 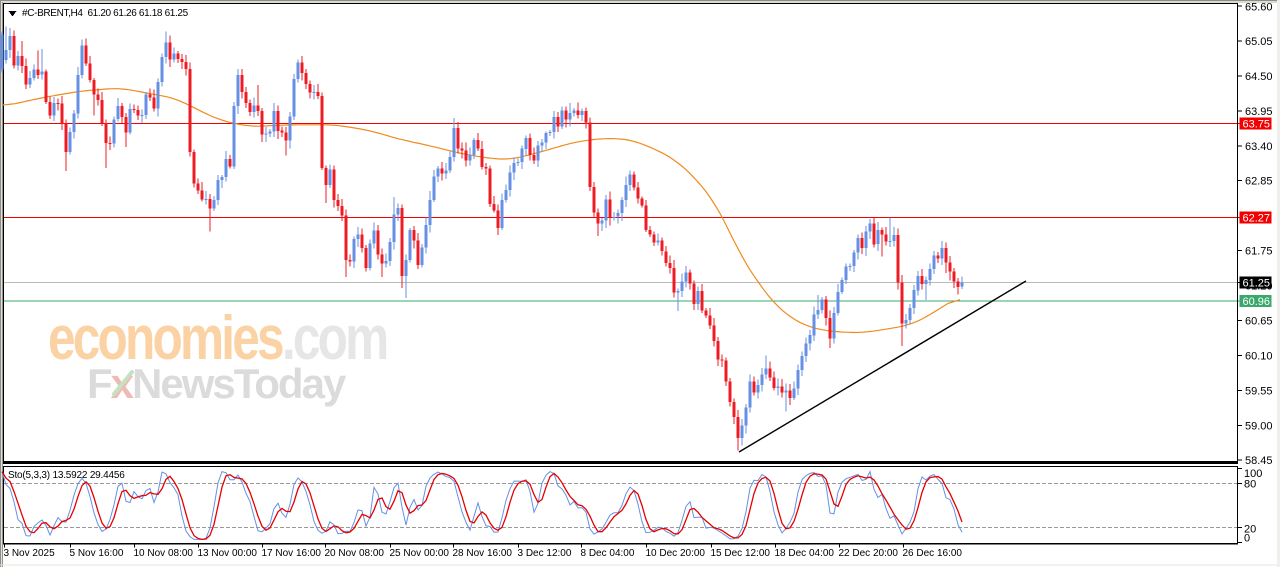 What do you see at coordinates (869, 553) in the screenshot?
I see `svg-text: 22 Dec 20:00` at bounding box center [869, 553].